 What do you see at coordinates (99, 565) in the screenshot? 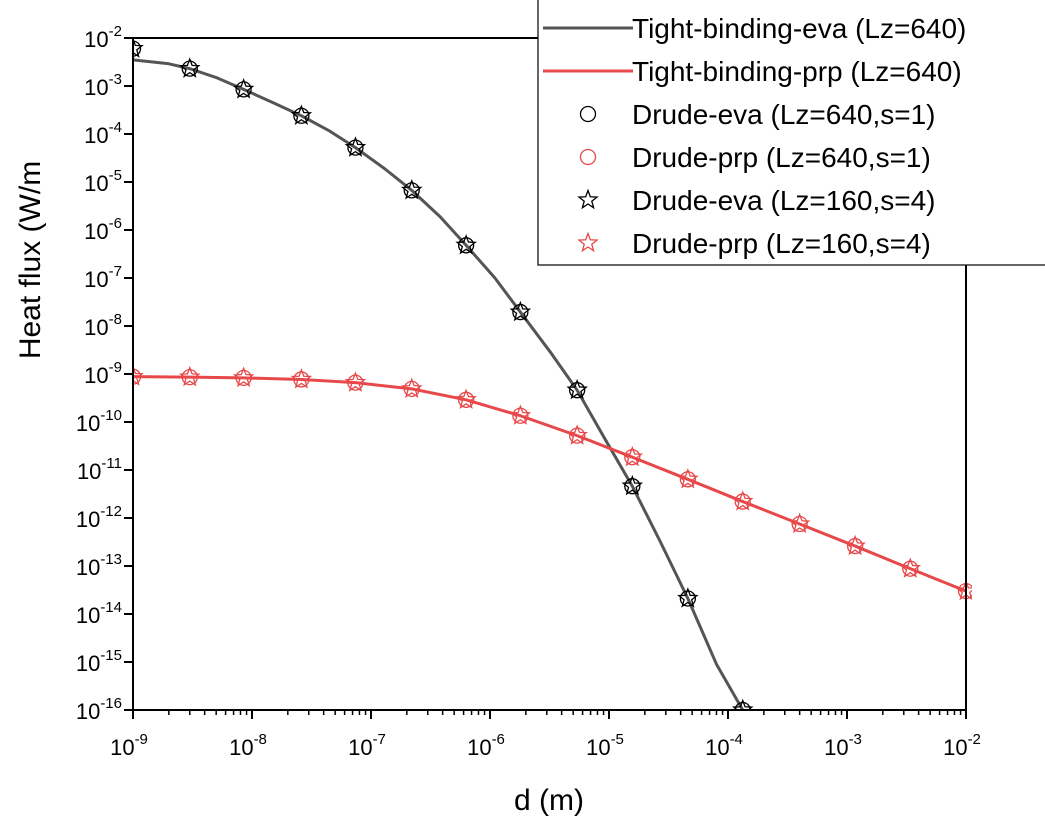
I see `y-tick-label-3: 10⁻¹³` at bounding box center [99, 565].